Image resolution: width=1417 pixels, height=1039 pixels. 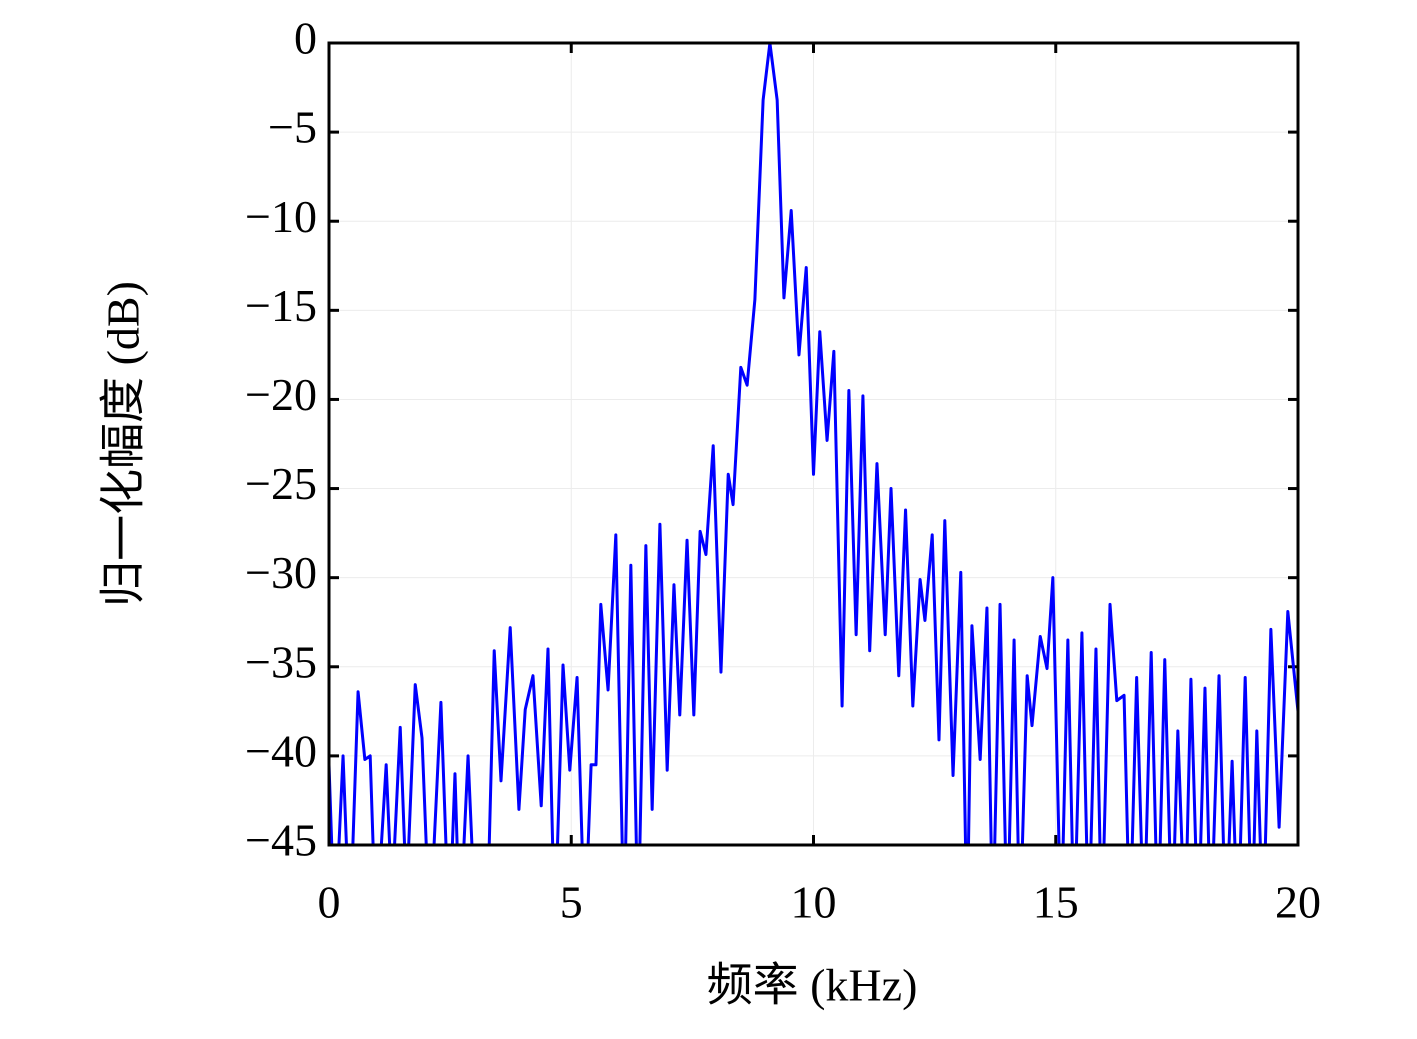 What do you see at coordinates (123, 444) in the screenshot?
I see `y-axis-label: 归一化幅度 (dB)` at bounding box center [123, 444].